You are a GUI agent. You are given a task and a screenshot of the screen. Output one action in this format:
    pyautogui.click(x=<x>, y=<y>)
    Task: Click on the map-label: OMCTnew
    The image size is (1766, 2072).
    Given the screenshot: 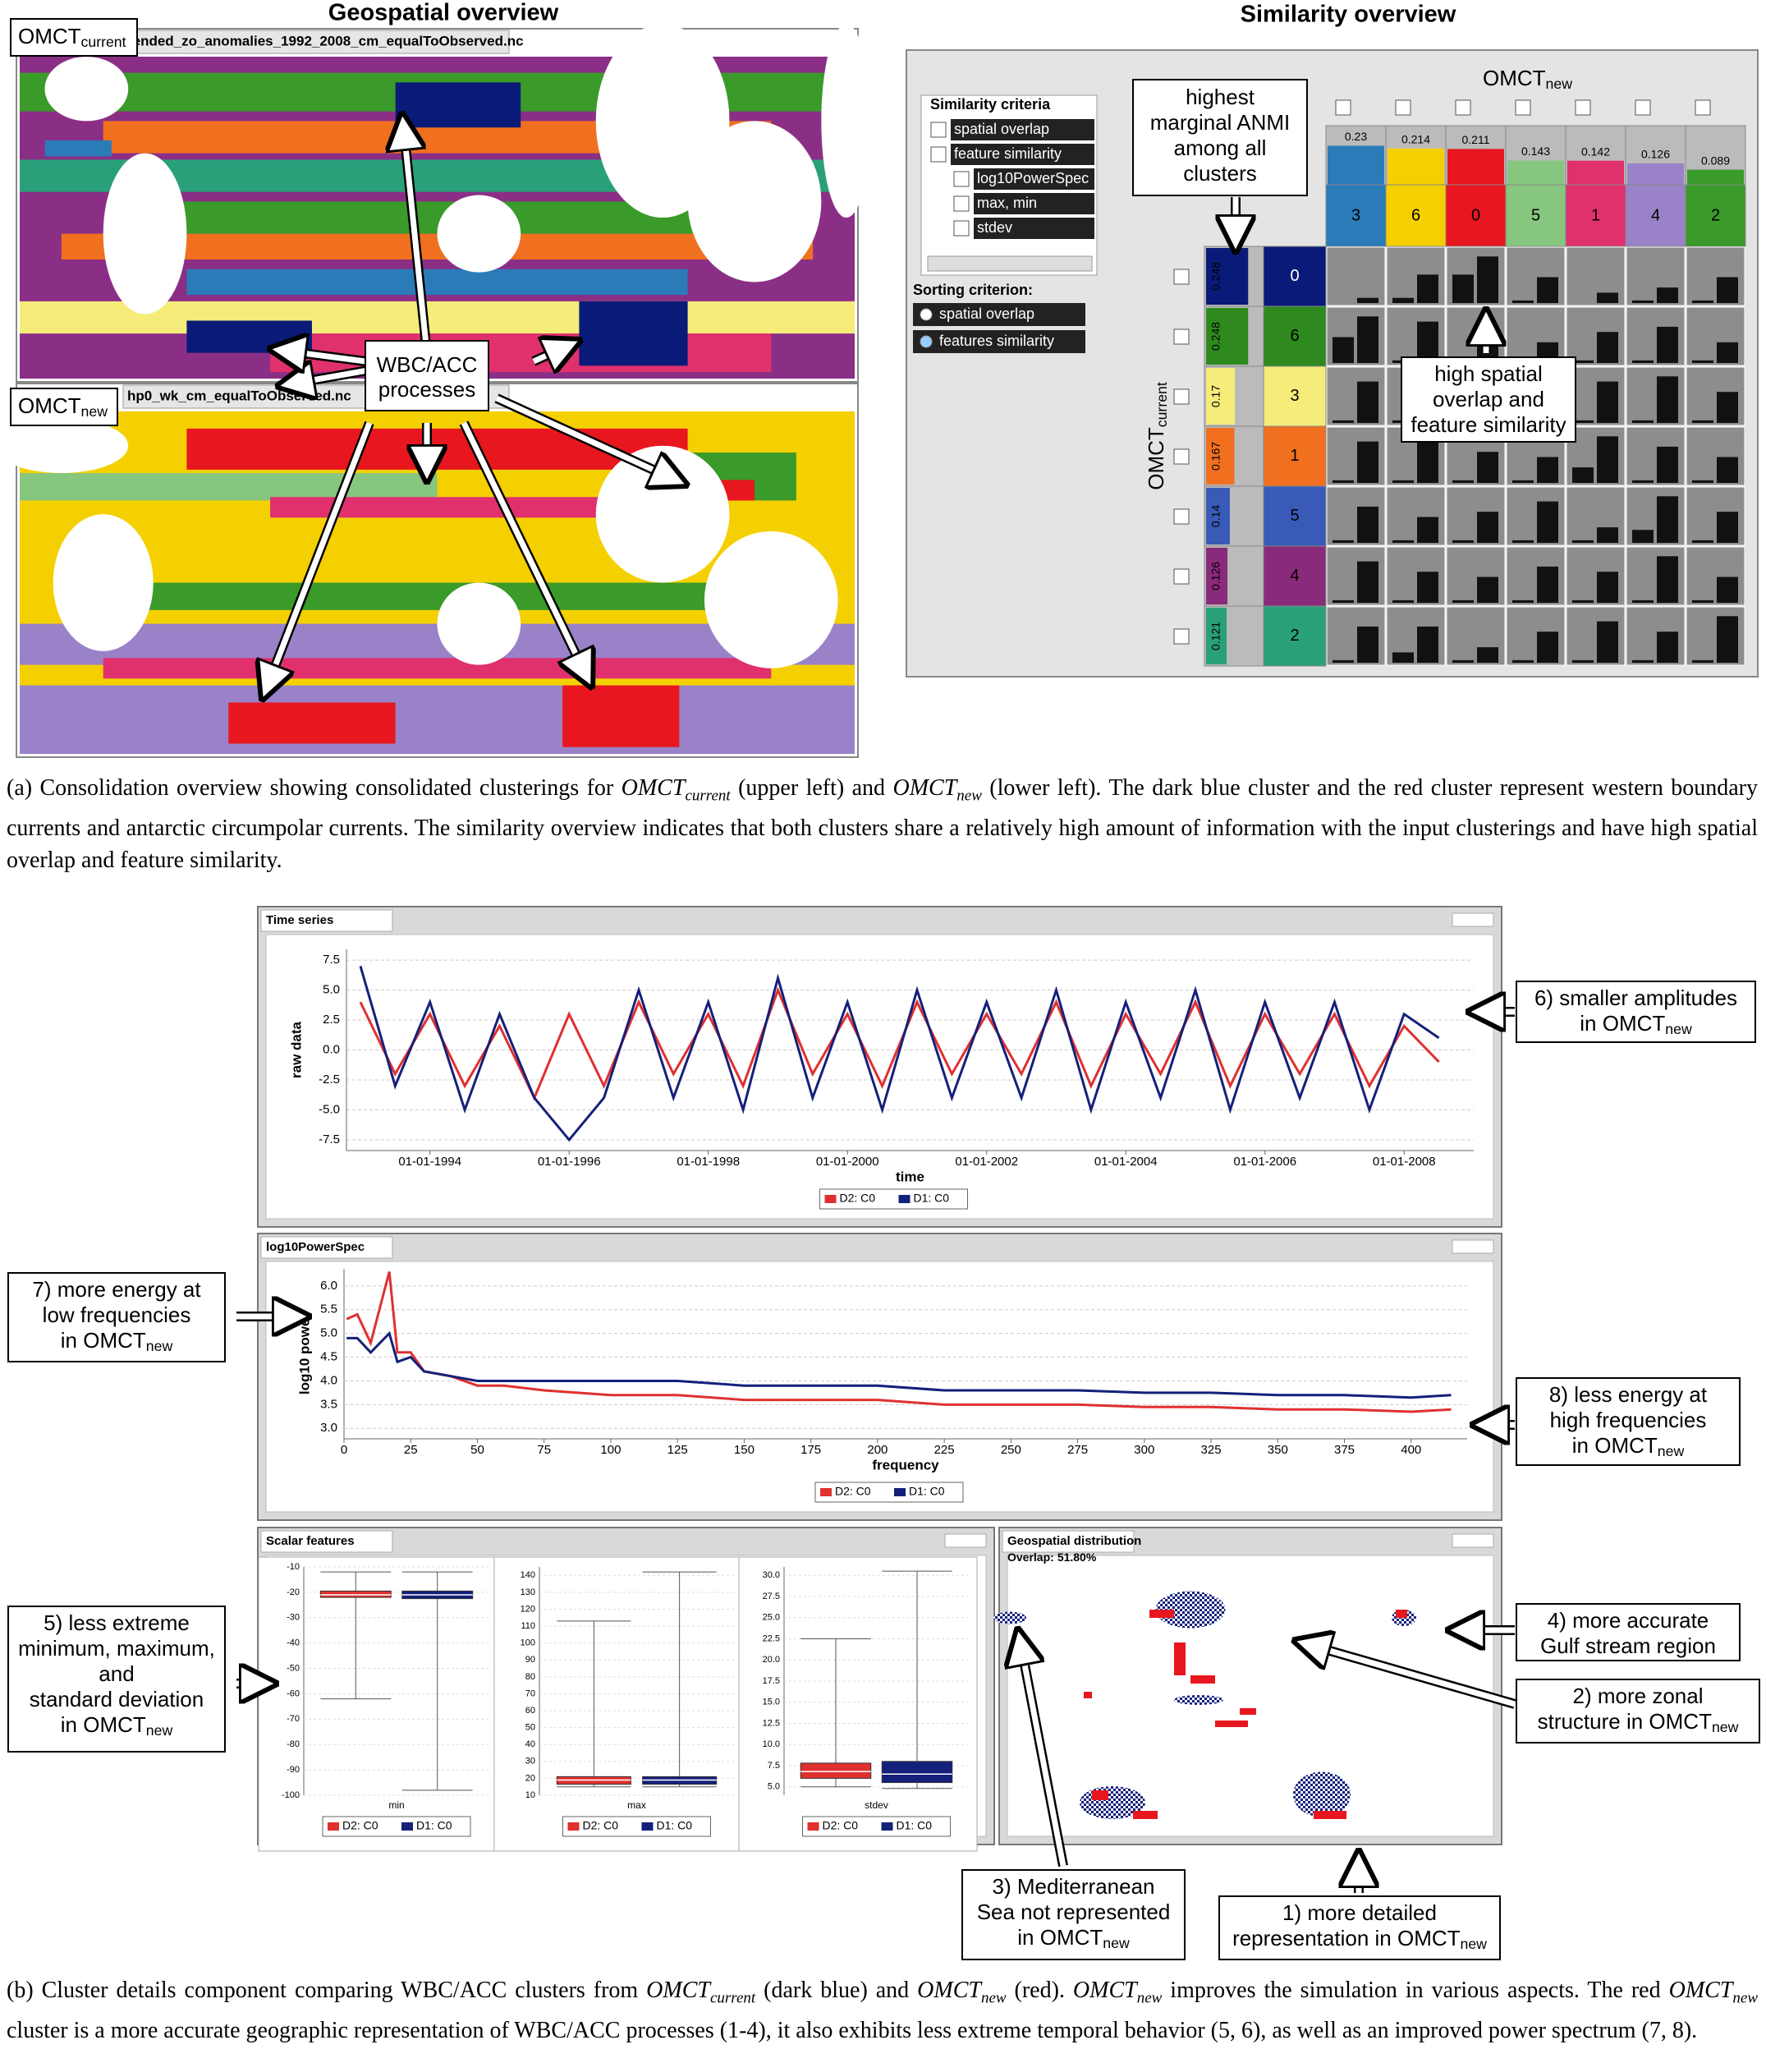 What is the action you would take?
    pyautogui.click(x=63, y=406)
    